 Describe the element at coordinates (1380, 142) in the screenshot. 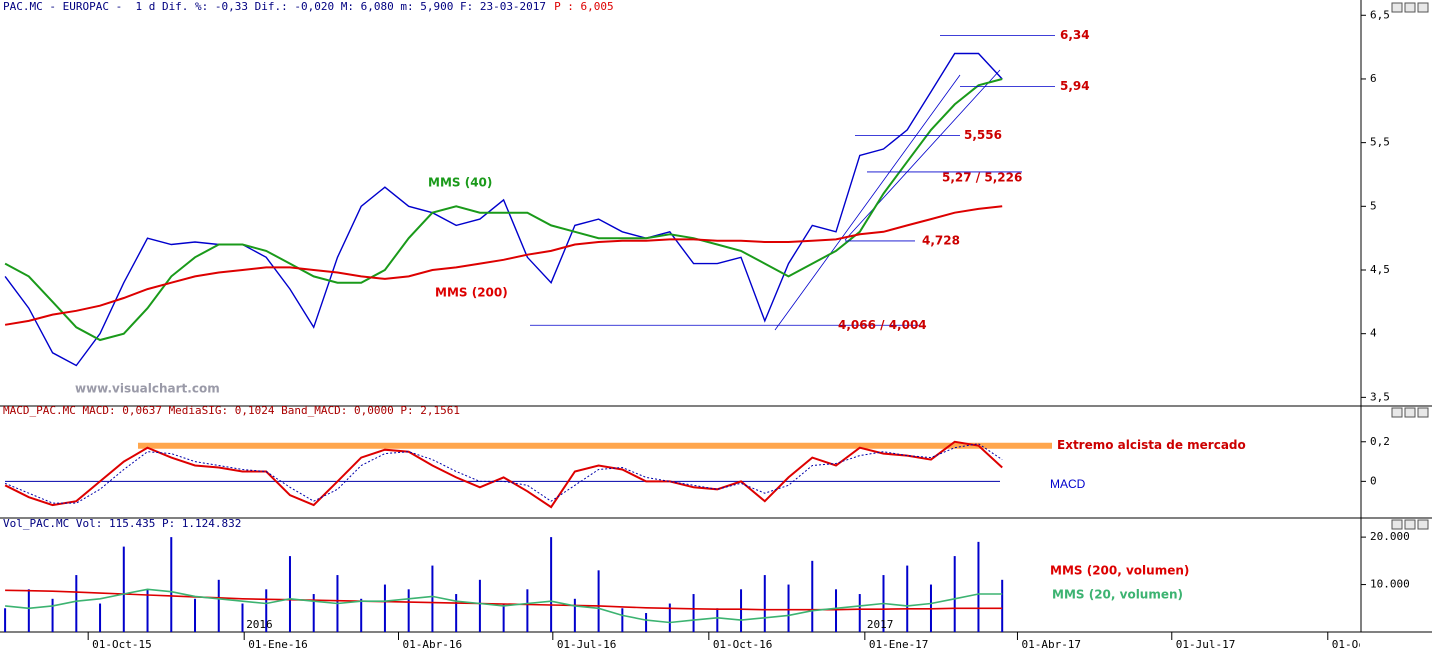

I see `y-tick-label: 5,5` at that location.